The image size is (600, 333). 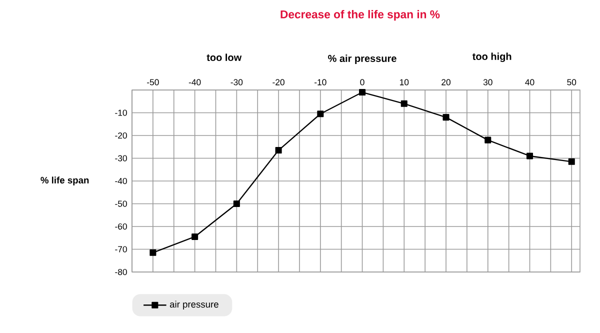 What do you see at coordinates (404, 82) in the screenshot?
I see `x-tick-label: 10` at bounding box center [404, 82].